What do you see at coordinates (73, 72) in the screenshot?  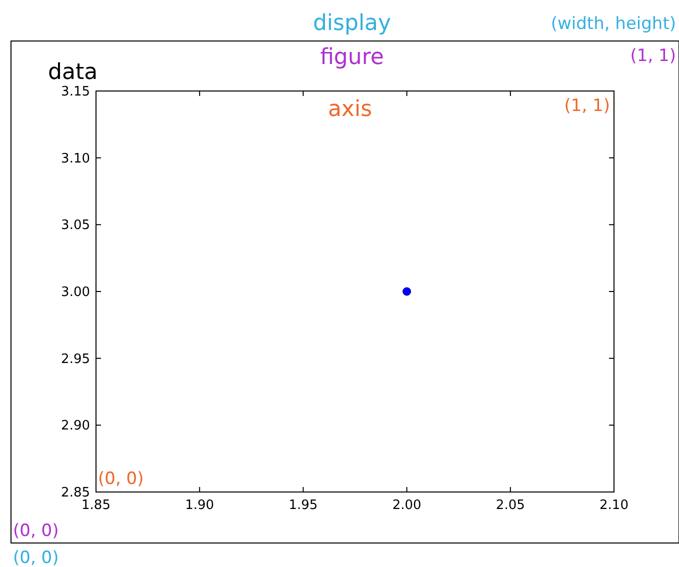 I see `text: data` at bounding box center [73, 72].